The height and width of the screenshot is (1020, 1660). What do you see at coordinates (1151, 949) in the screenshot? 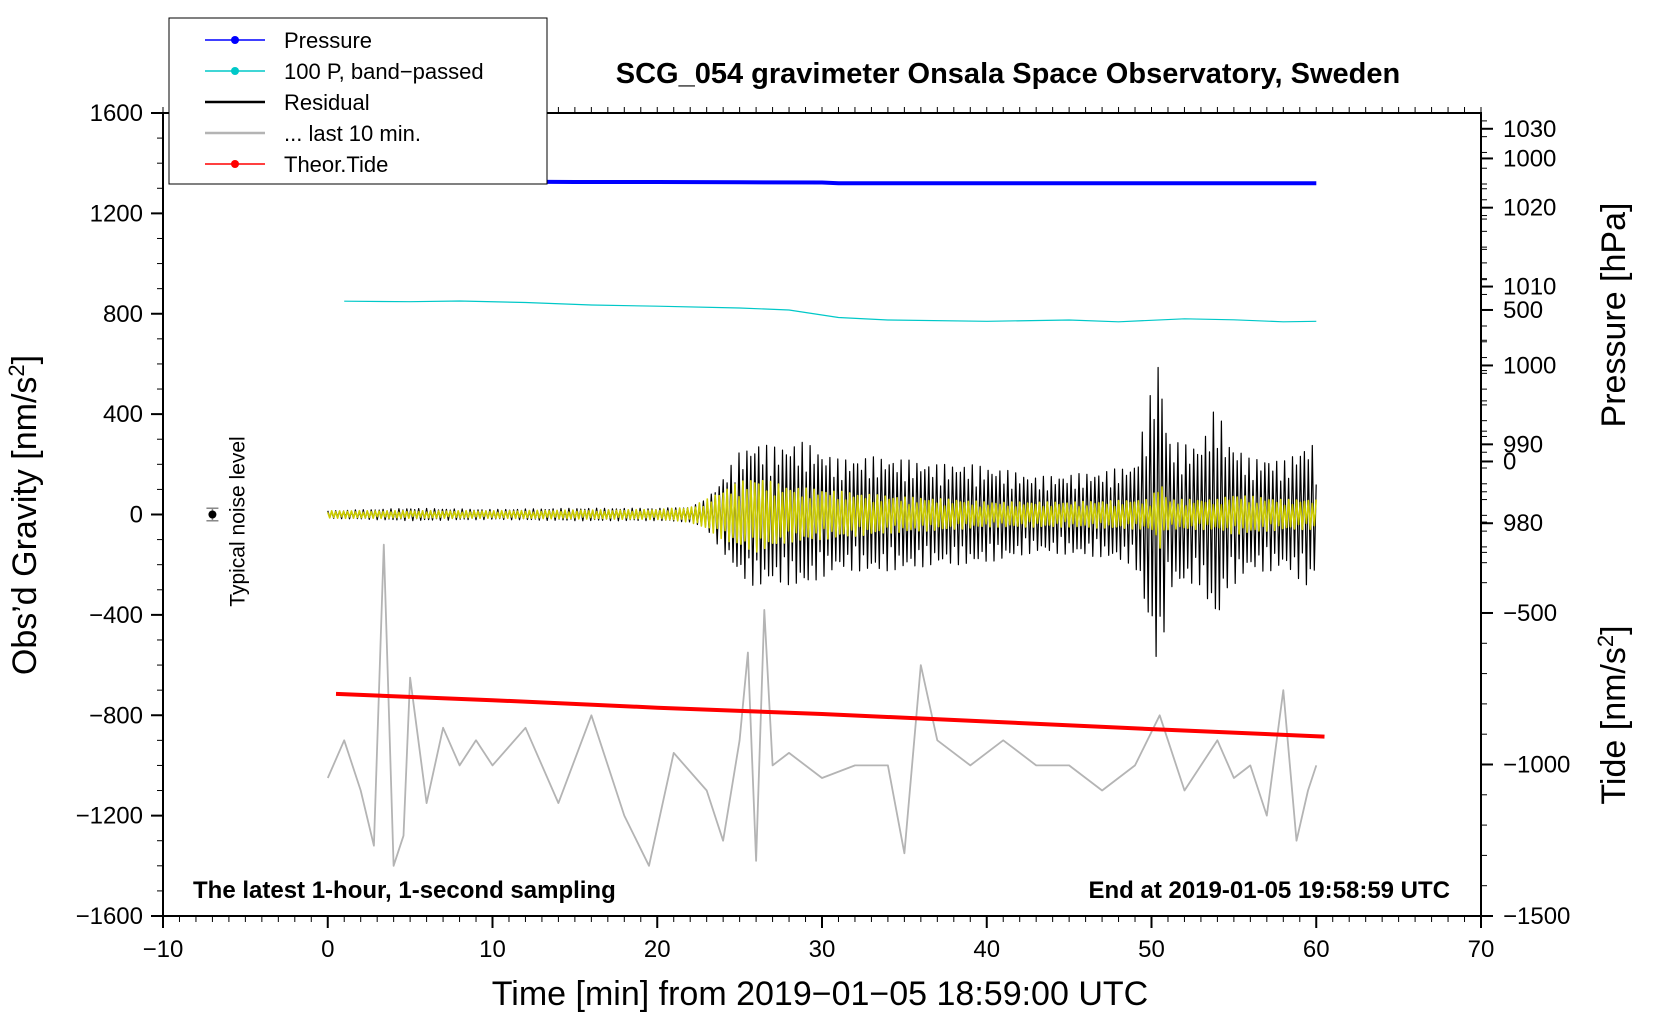
I see `x-tick-label: 50` at bounding box center [1151, 949].